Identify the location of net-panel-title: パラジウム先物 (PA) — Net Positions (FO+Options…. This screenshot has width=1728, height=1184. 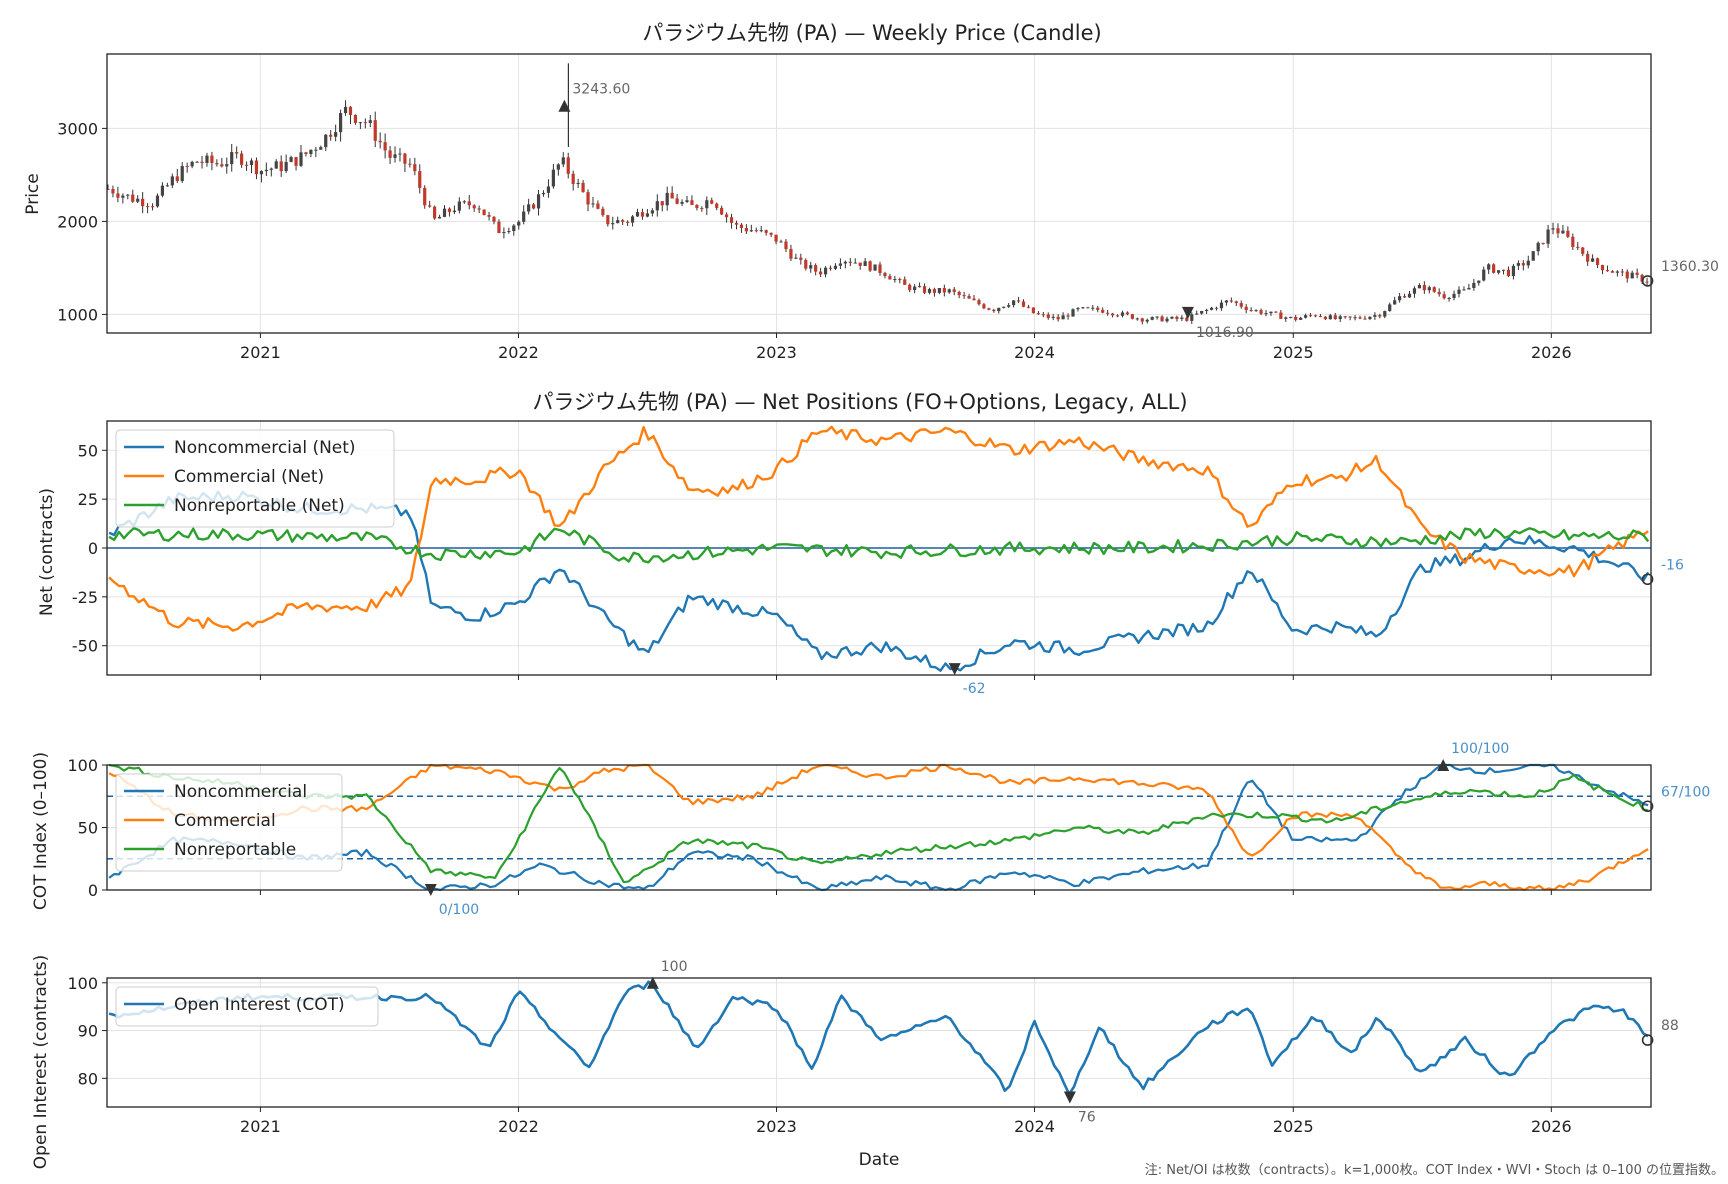
(859, 402).